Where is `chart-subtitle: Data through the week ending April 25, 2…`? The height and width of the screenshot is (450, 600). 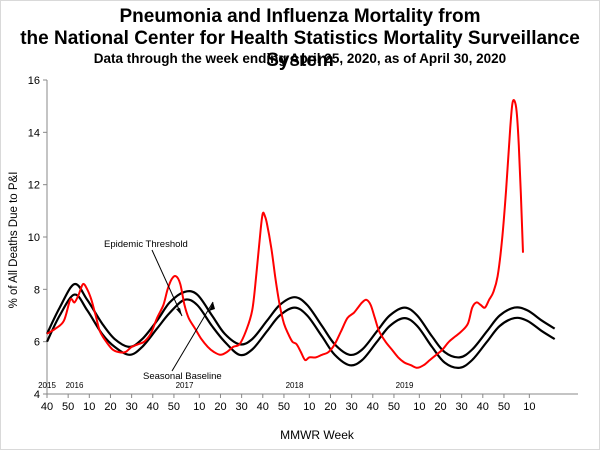
chart-subtitle: Data through the week ending April 25, 2… is located at coordinates (300, 58).